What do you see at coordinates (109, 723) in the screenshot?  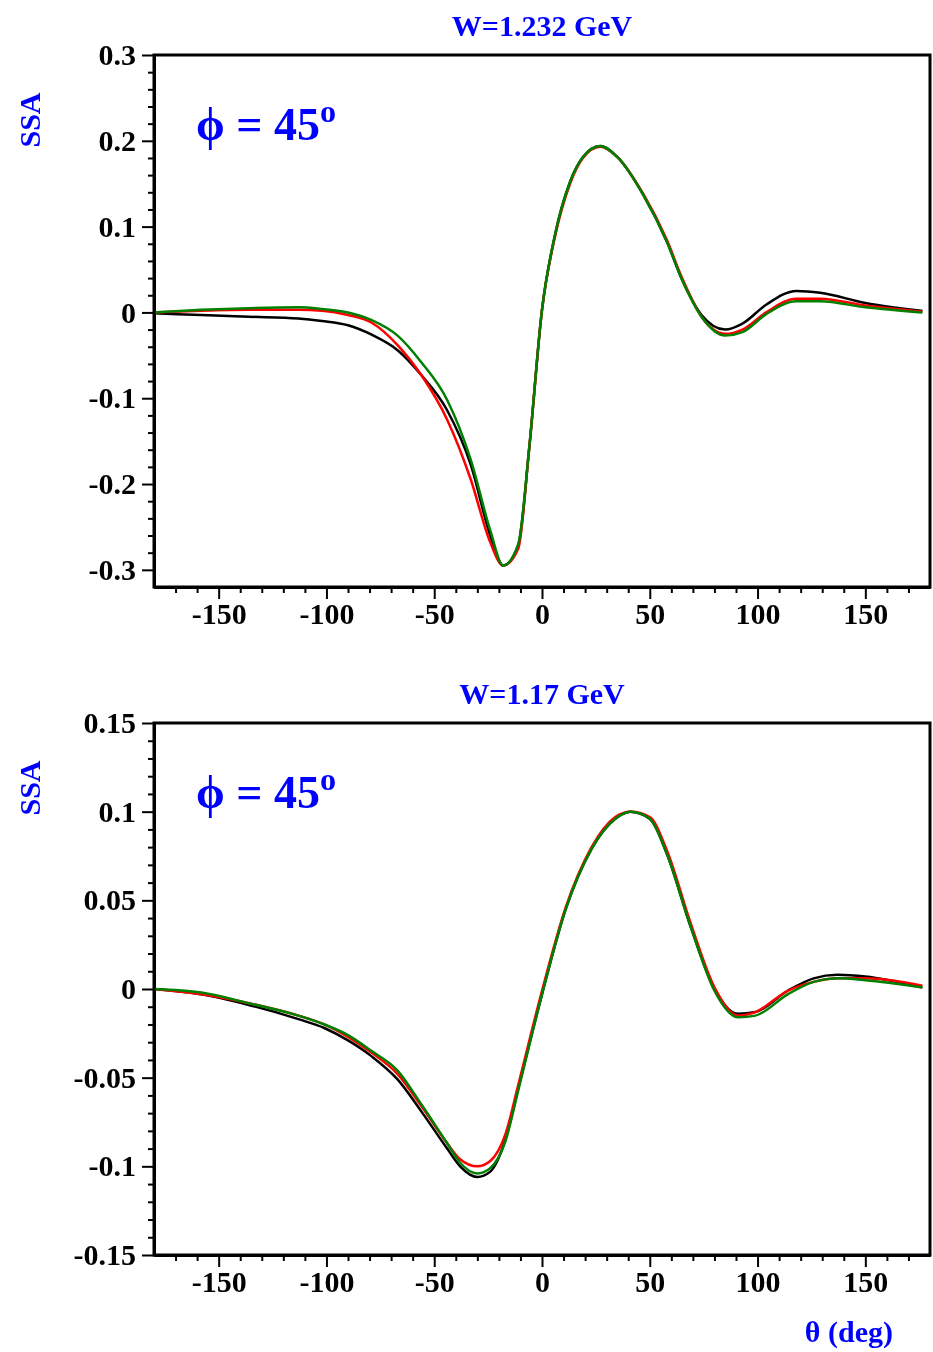 I see `y-tick-label: 0.15` at bounding box center [109, 723].